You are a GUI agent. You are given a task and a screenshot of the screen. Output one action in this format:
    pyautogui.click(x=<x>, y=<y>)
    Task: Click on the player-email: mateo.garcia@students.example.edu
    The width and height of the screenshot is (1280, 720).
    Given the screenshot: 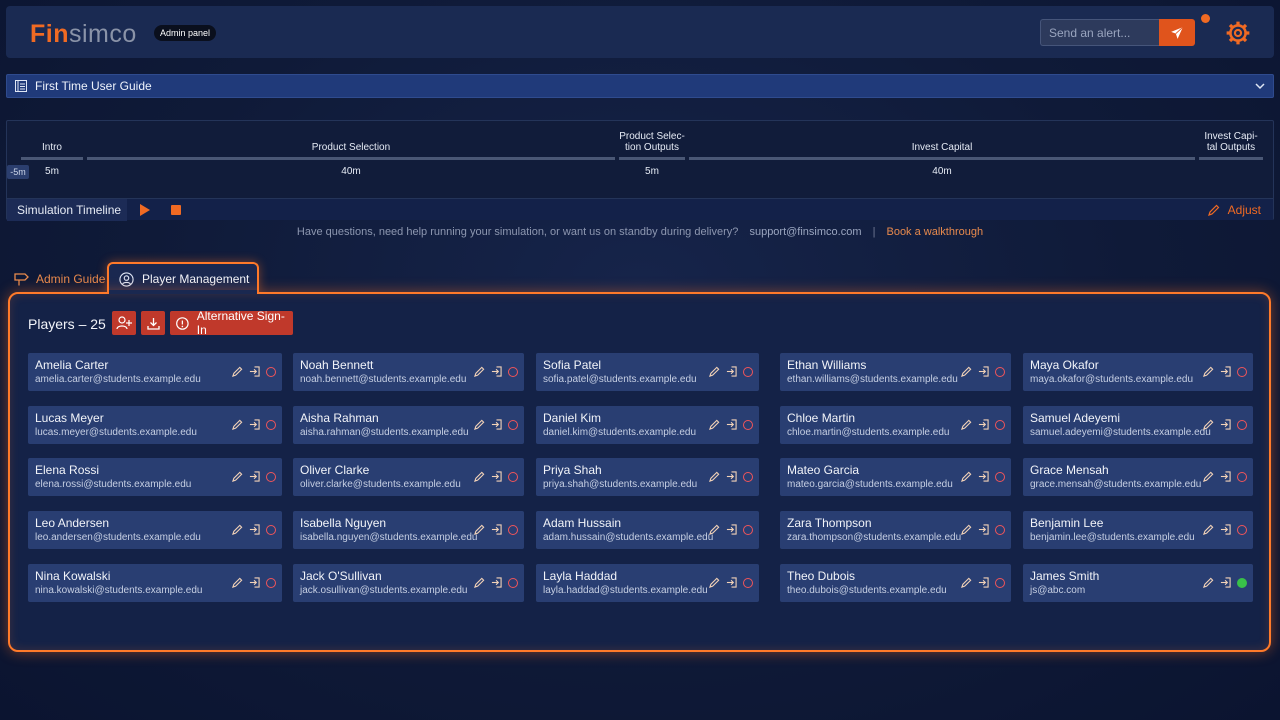 What is the action you would take?
    pyautogui.click(x=870, y=484)
    